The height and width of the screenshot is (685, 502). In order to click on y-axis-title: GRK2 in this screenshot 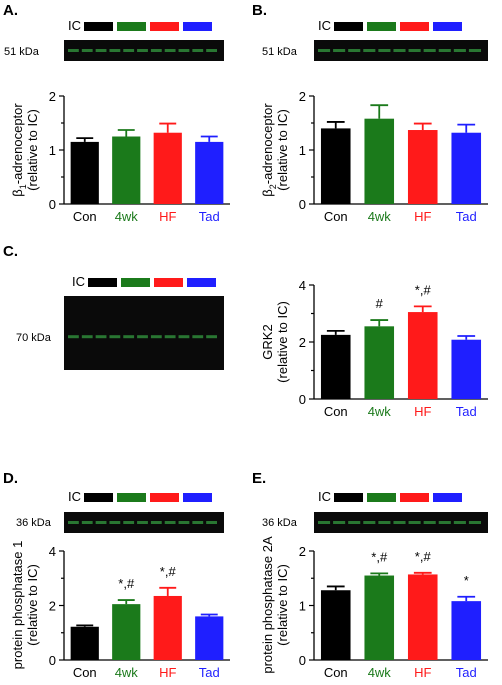, I will do `click(267, 341)`.